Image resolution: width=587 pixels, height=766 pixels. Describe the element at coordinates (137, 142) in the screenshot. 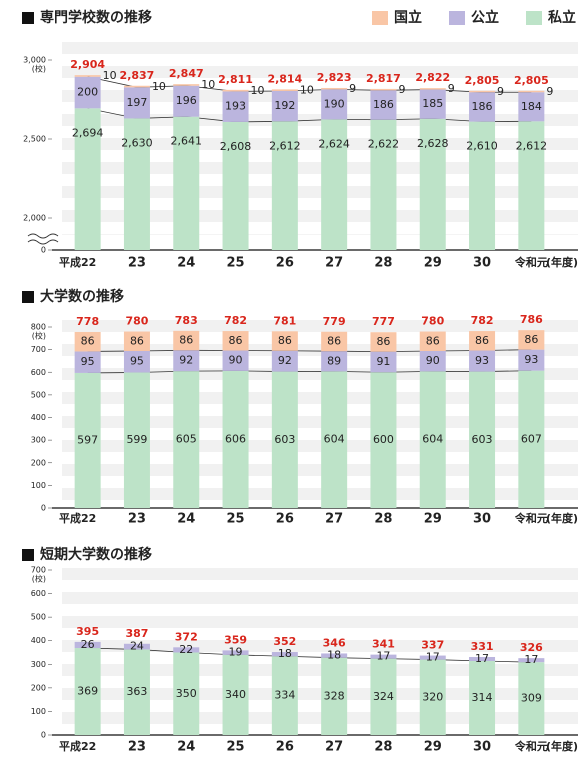

I see `value-label: 2,630` at that location.